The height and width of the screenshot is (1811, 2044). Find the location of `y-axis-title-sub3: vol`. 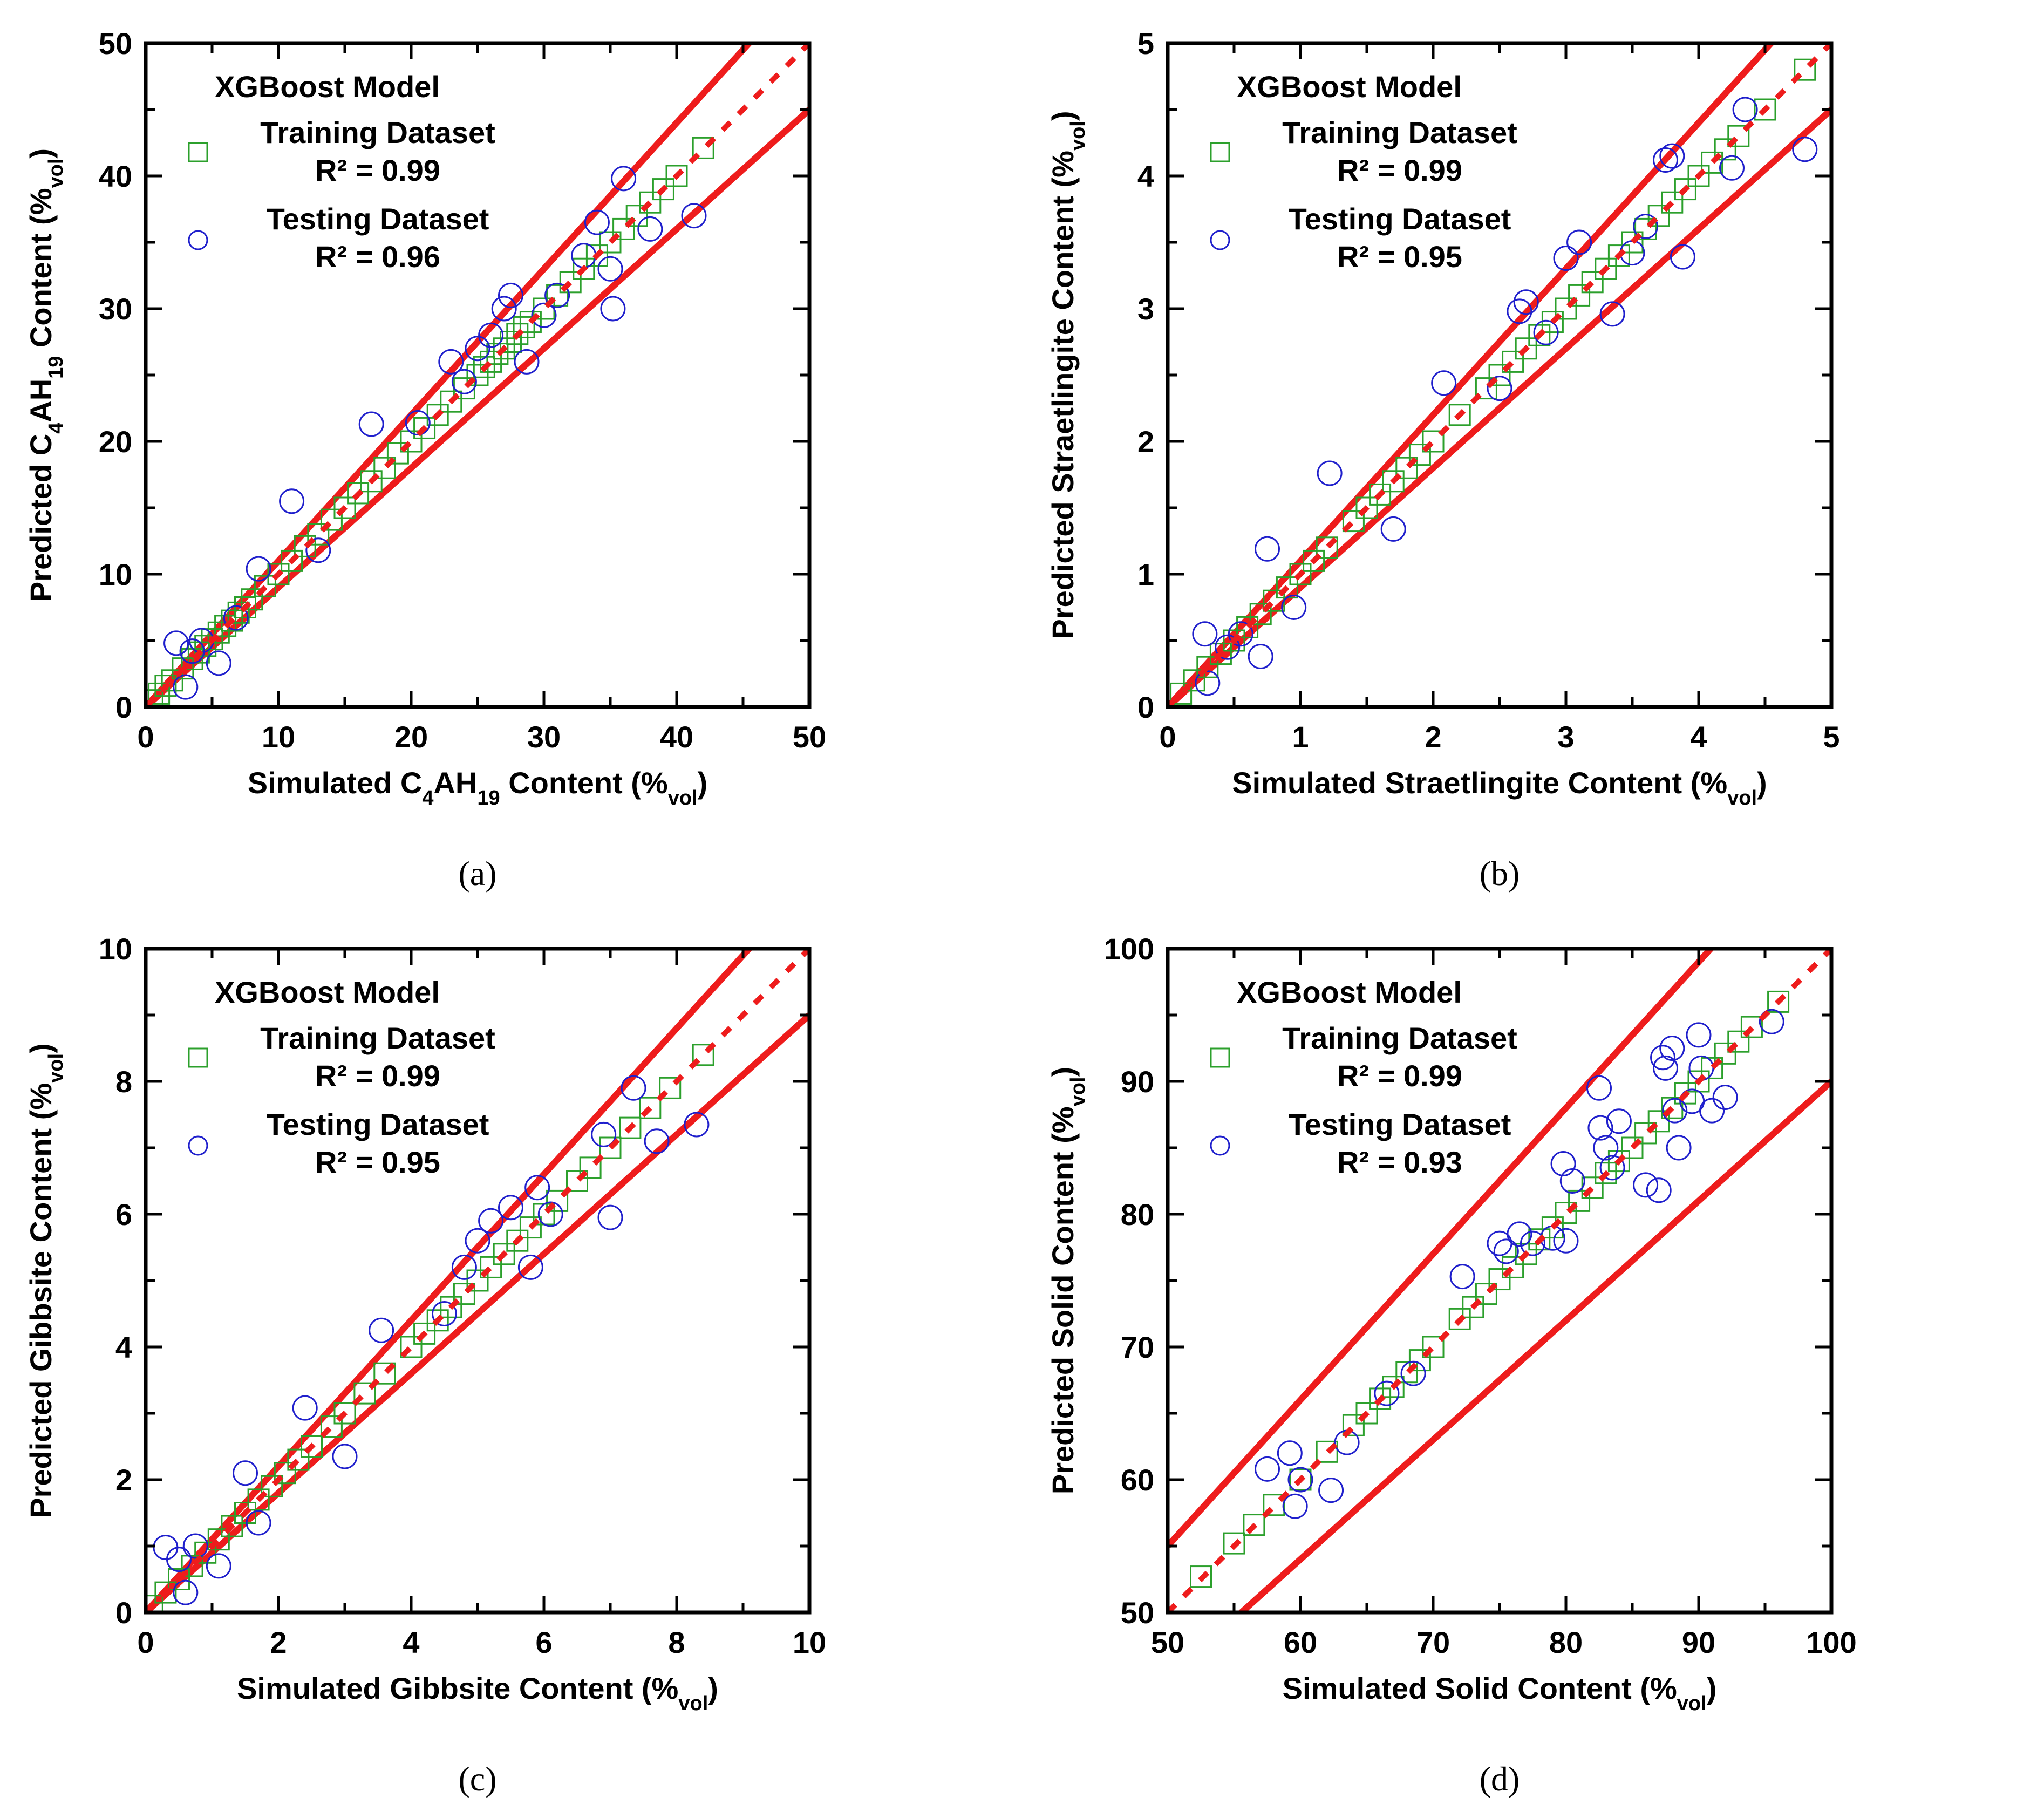

y-axis-title-sub3: vol is located at coordinates (1078, 1092).